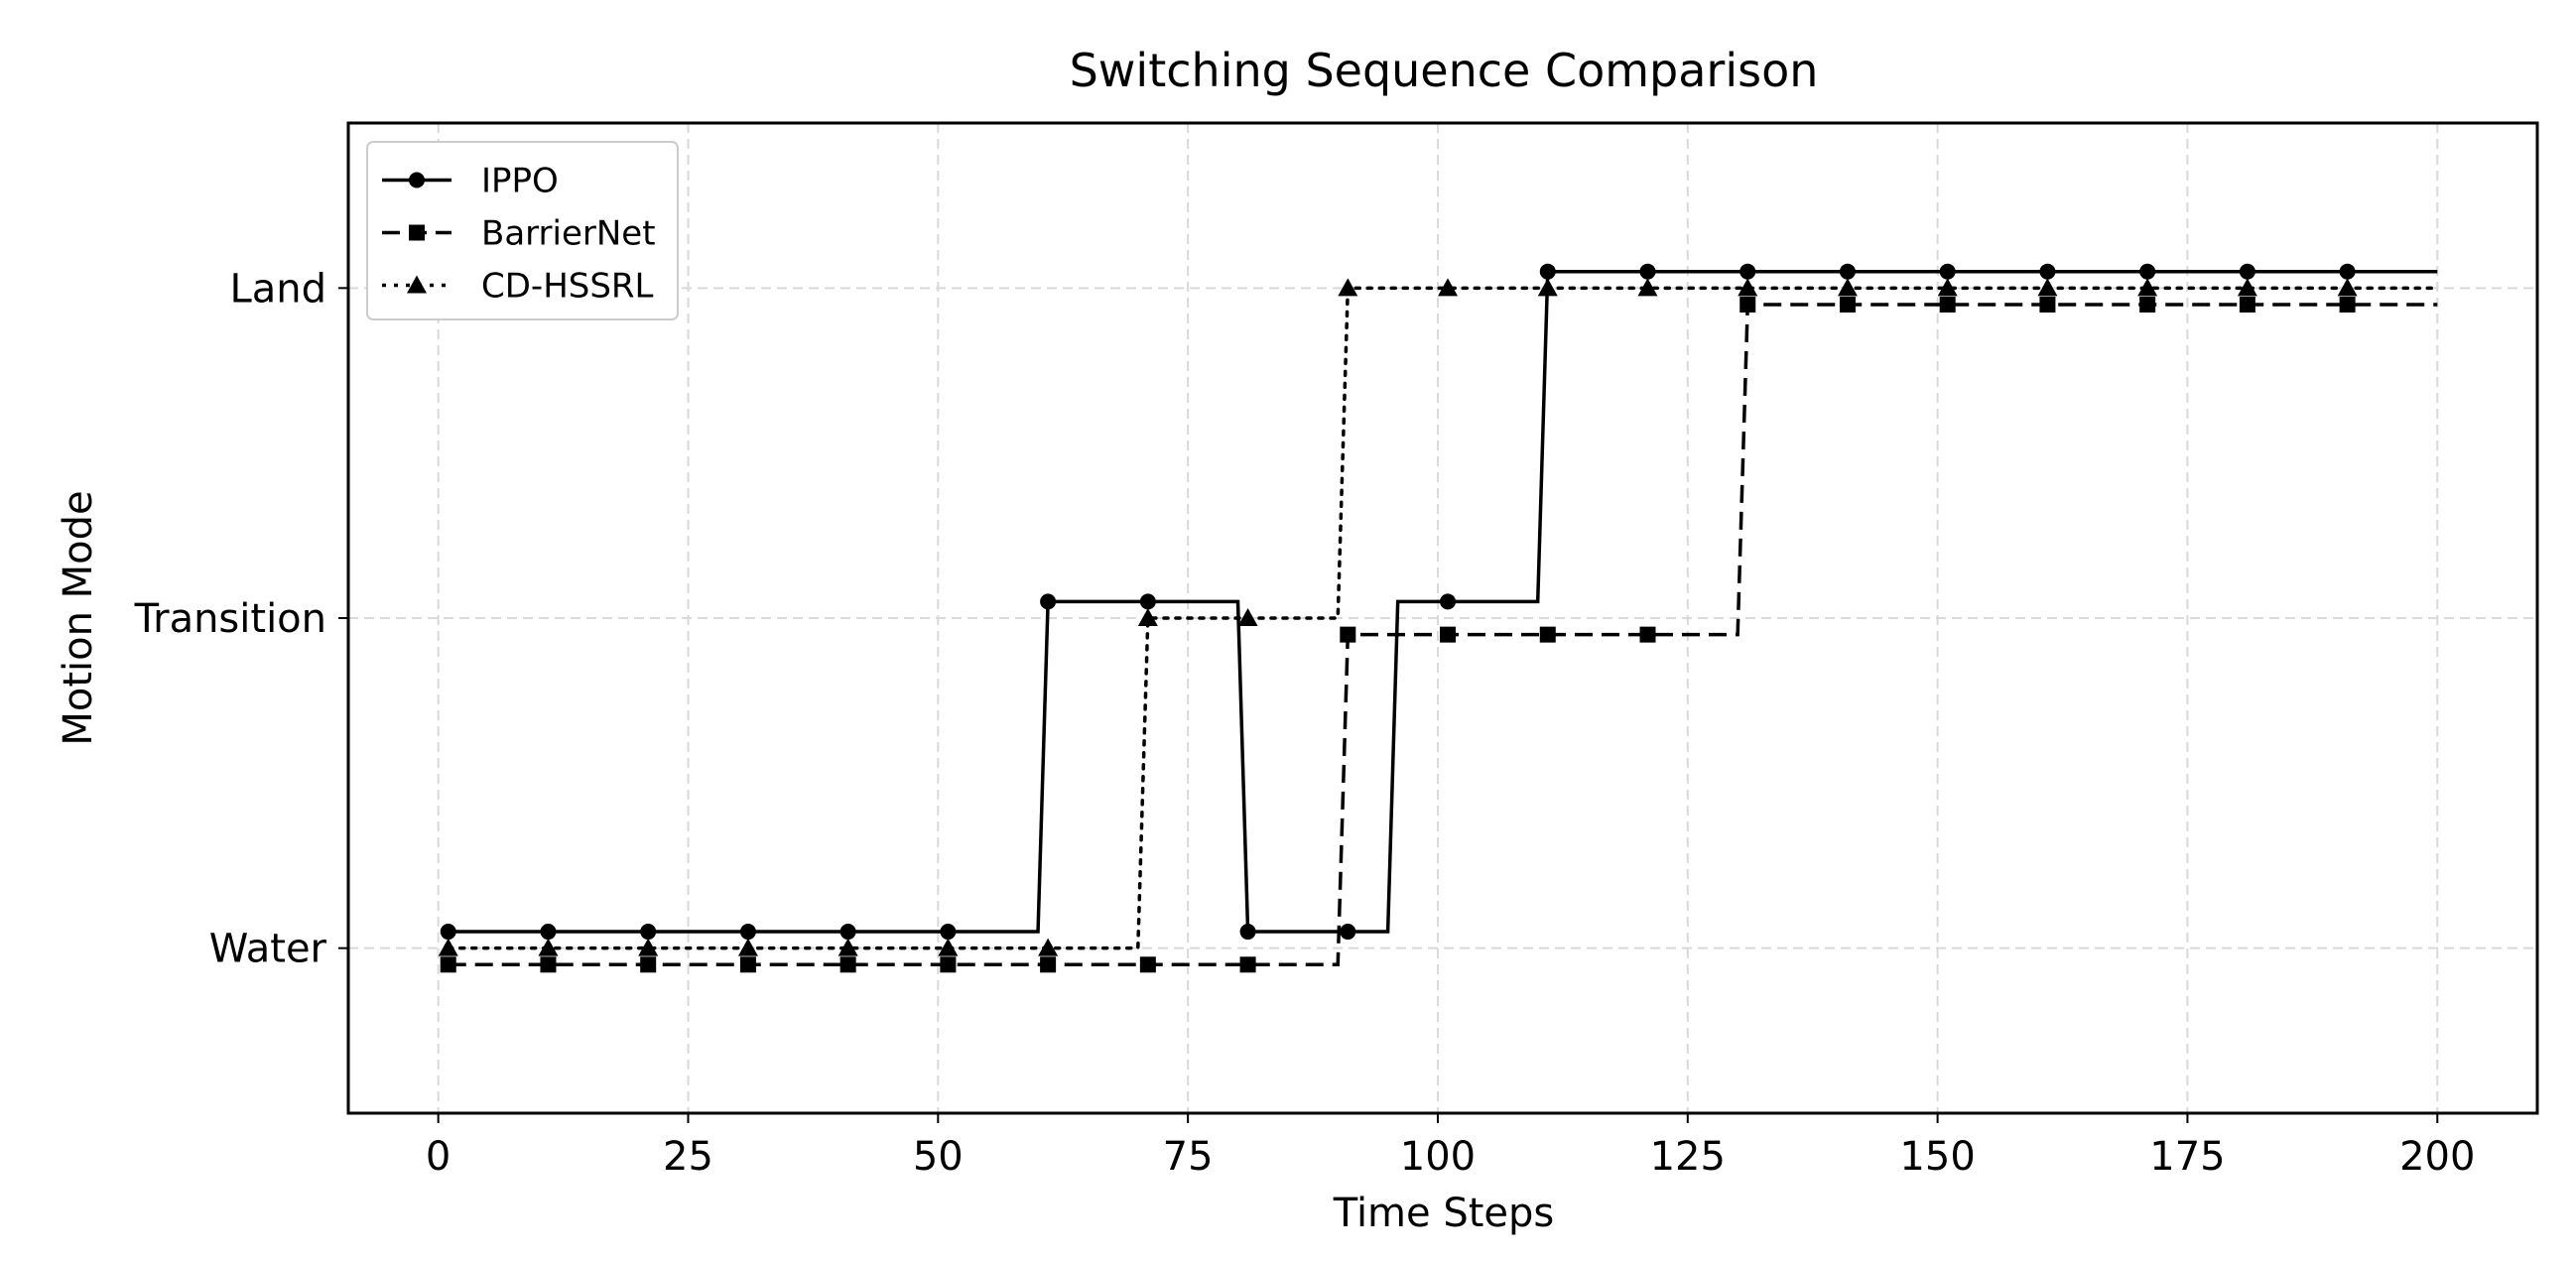 The height and width of the screenshot is (1261, 2576). What do you see at coordinates (439, 1157) in the screenshot?
I see `x-tick-label: 0` at bounding box center [439, 1157].